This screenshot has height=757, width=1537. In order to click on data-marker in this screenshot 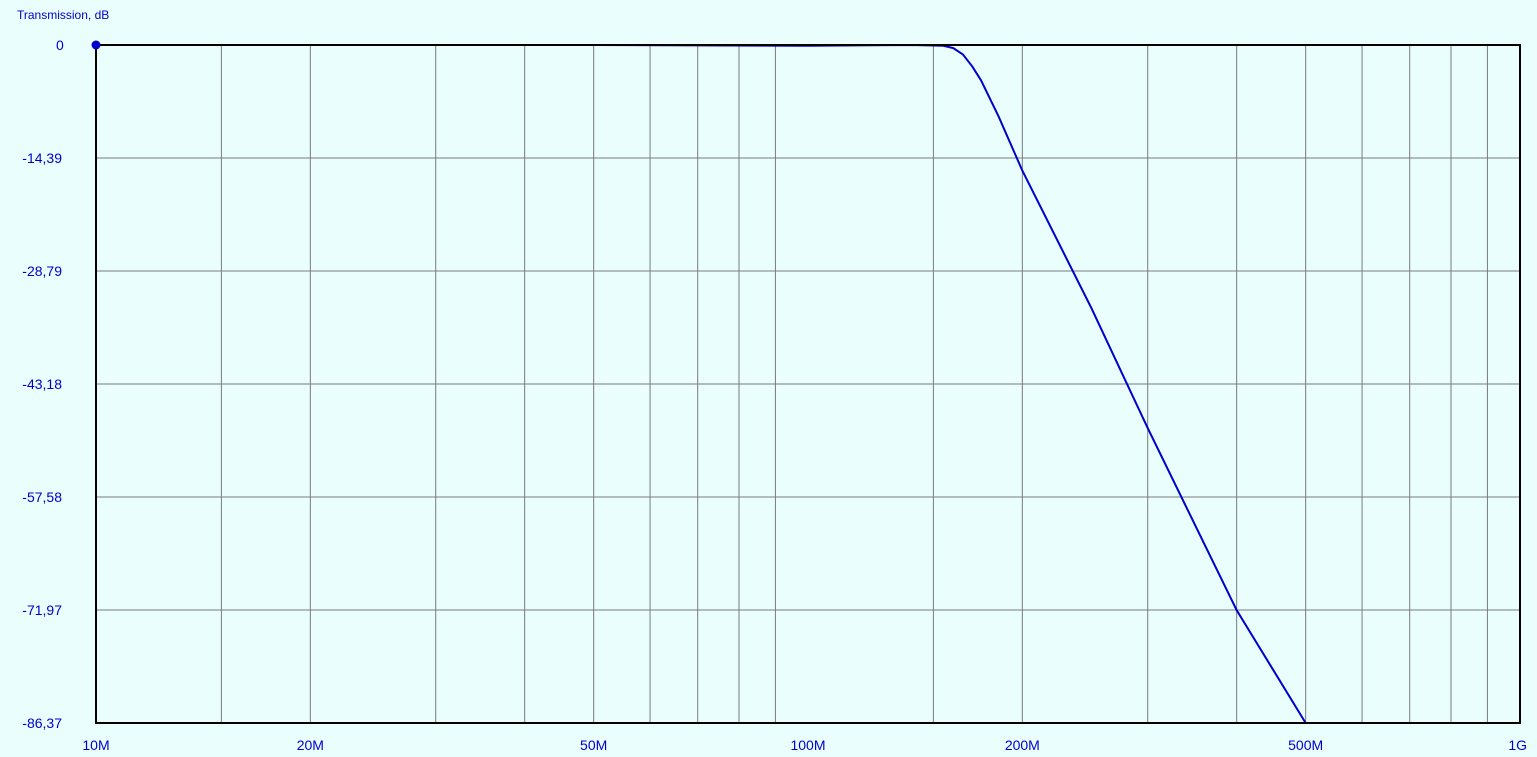, I will do `click(96, 45)`.